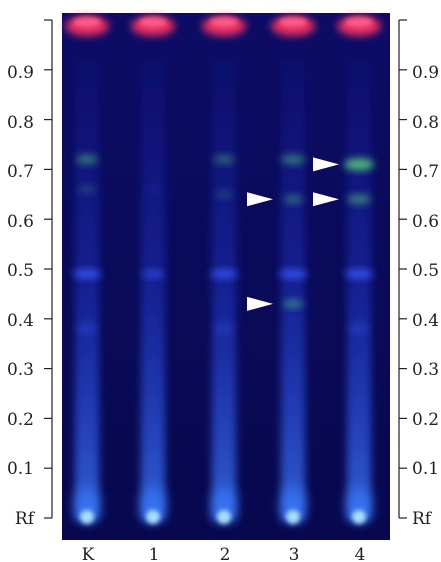  What do you see at coordinates (360, 553) in the screenshot?
I see `lane-label-4: 4` at bounding box center [360, 553].